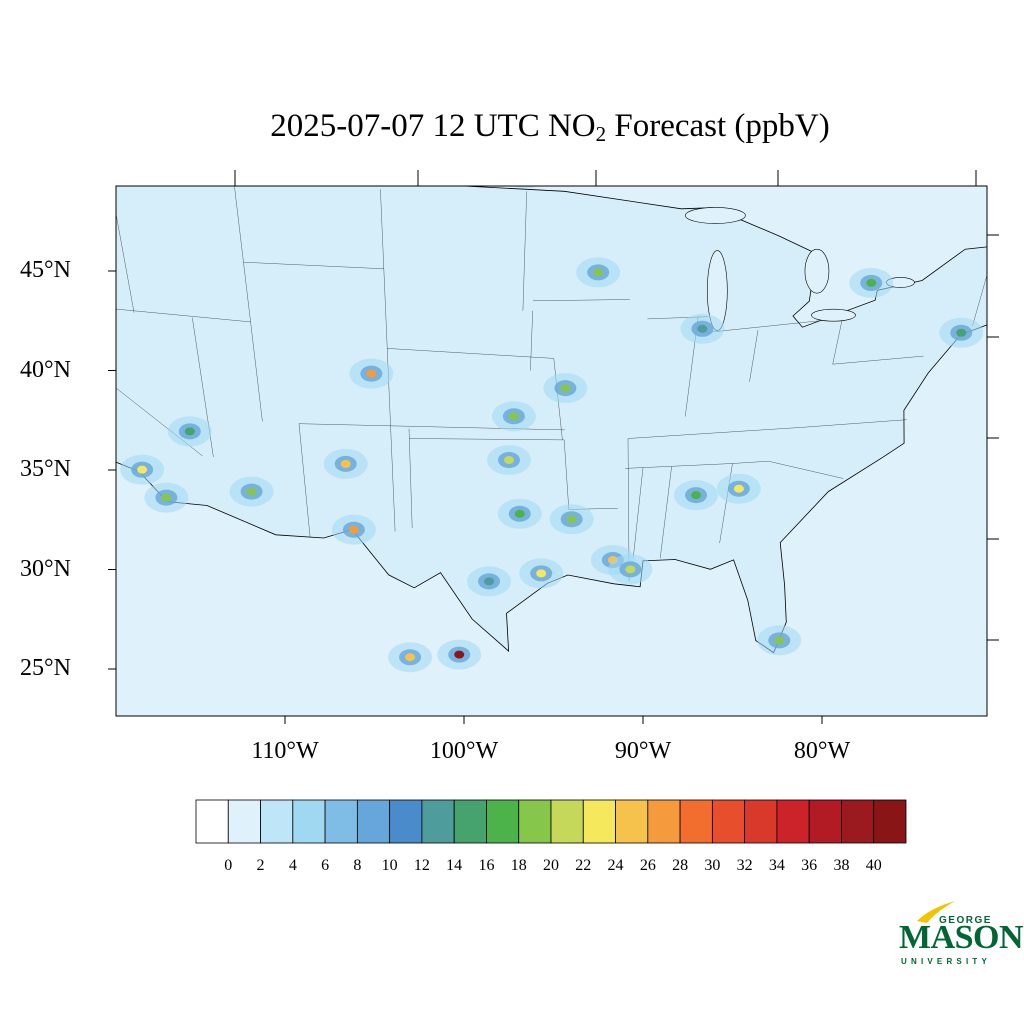 The height and width of the screenshot is (1024, 1024). I want to click on colorbar-label: 34, so click(776, 865).